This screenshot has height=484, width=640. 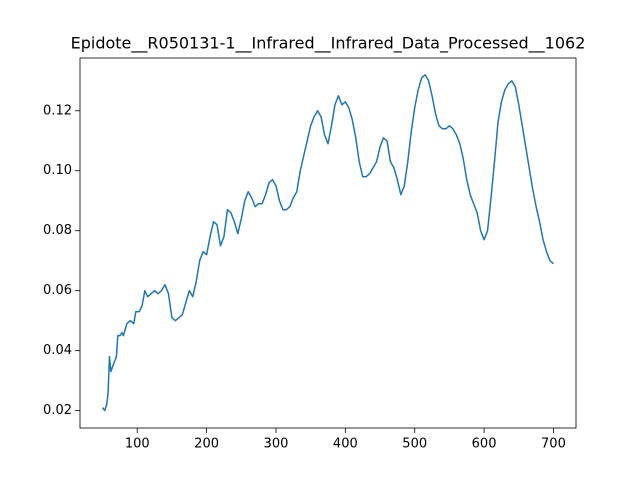 I want to click on x-tick-label: 300, so click(x=276, y=444).